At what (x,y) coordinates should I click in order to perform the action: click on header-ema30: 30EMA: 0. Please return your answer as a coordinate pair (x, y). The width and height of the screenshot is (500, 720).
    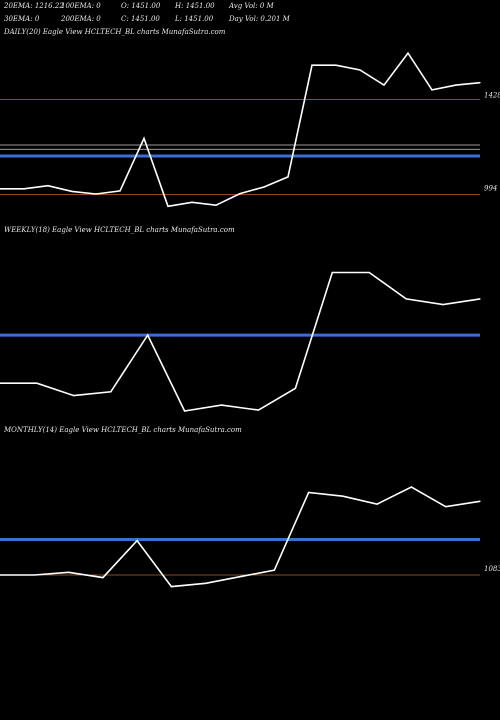
    Looking at the image, I should click on (22, 19).